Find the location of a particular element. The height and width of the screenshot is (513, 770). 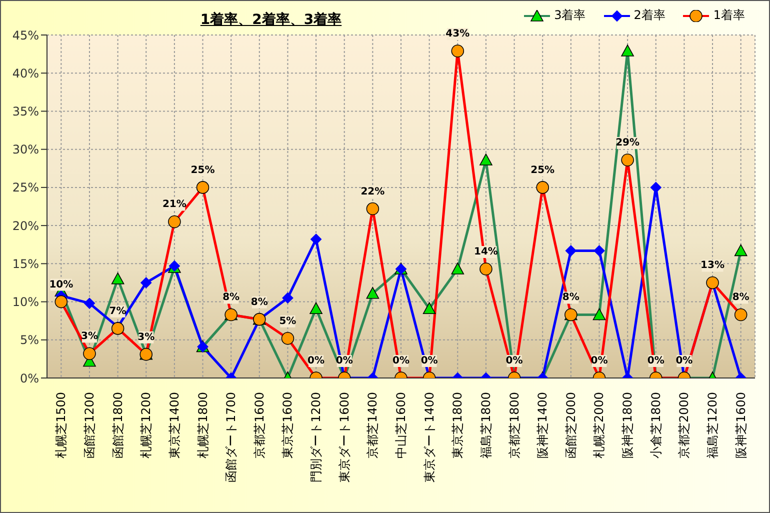

y-tick-label: 10% is located at coordinates (25, 302).